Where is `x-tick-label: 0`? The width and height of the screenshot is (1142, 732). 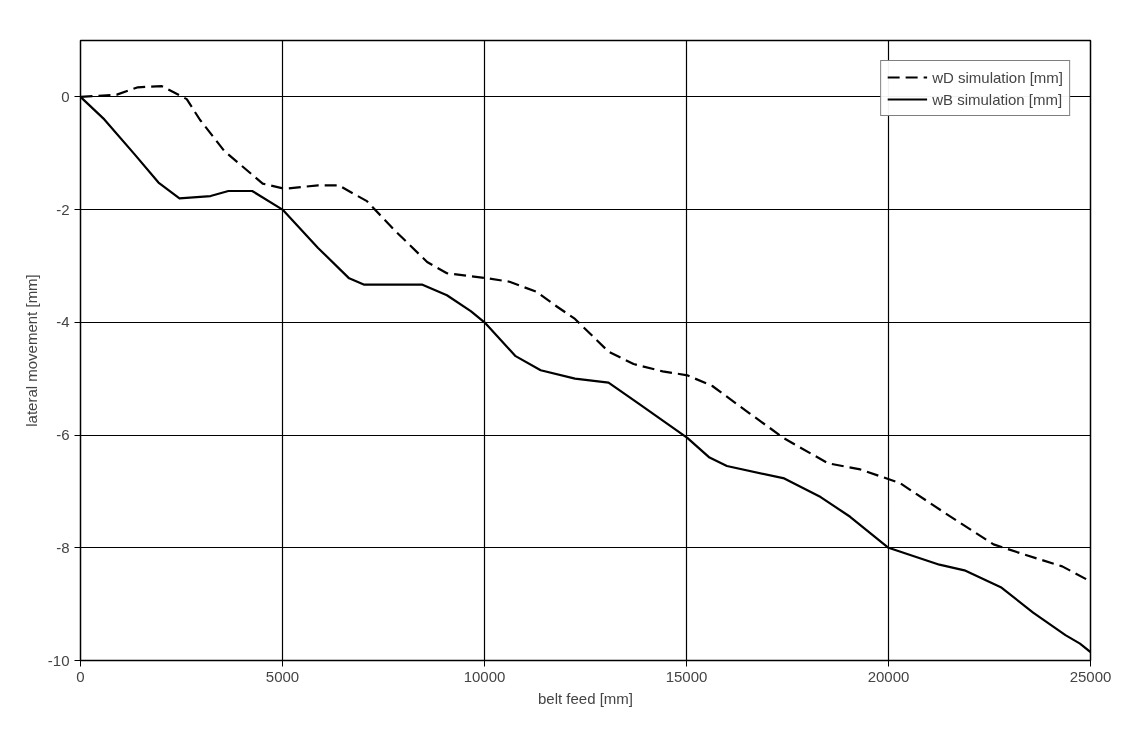 x-tick-label: 0 is located at coordinates (80, 676).